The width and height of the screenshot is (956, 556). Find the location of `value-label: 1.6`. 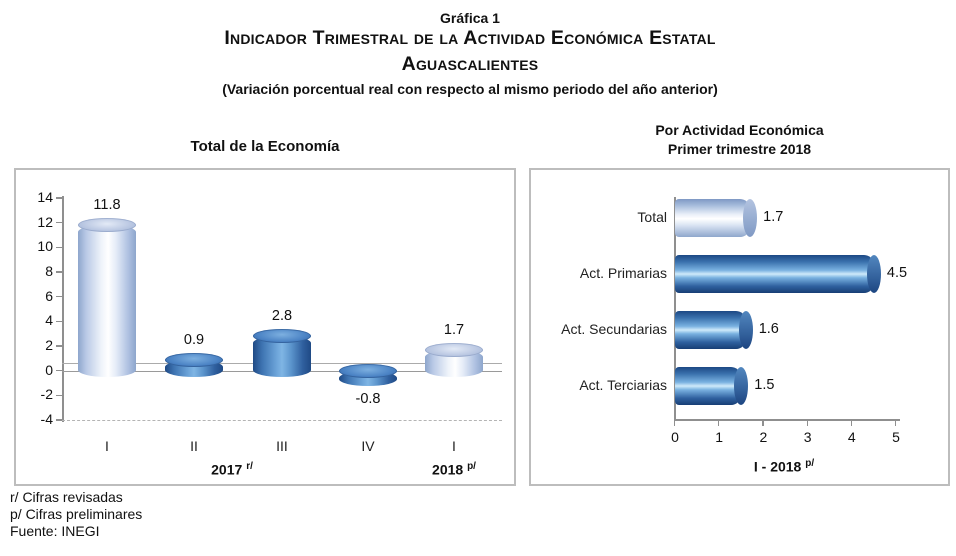

value-label: 1.6 is located at coordinates (768, 329).